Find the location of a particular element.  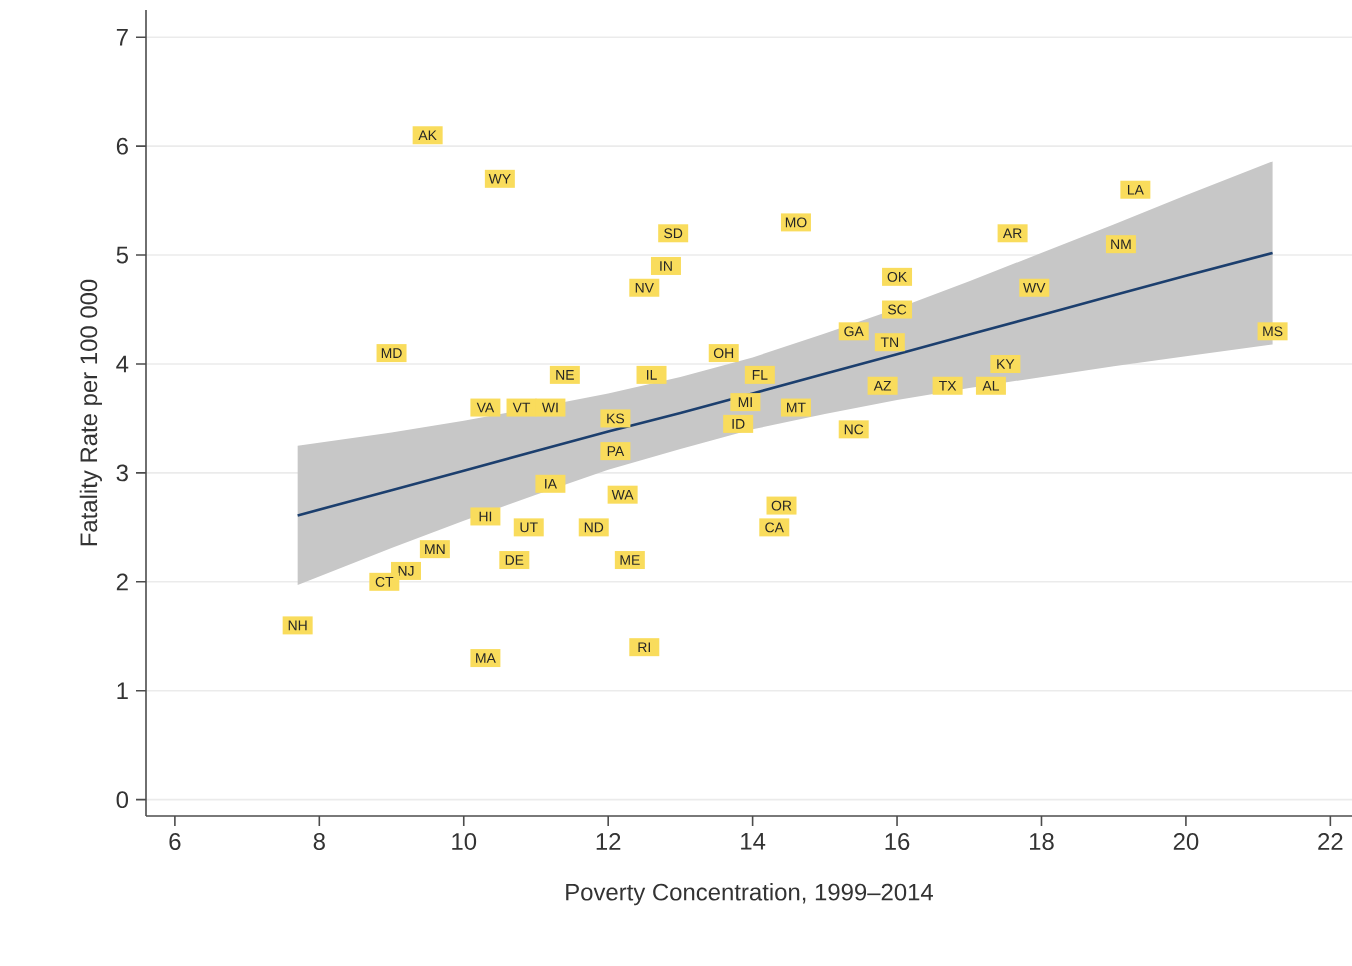

y-tick-label: 4 is located at coordinates (122, 364).